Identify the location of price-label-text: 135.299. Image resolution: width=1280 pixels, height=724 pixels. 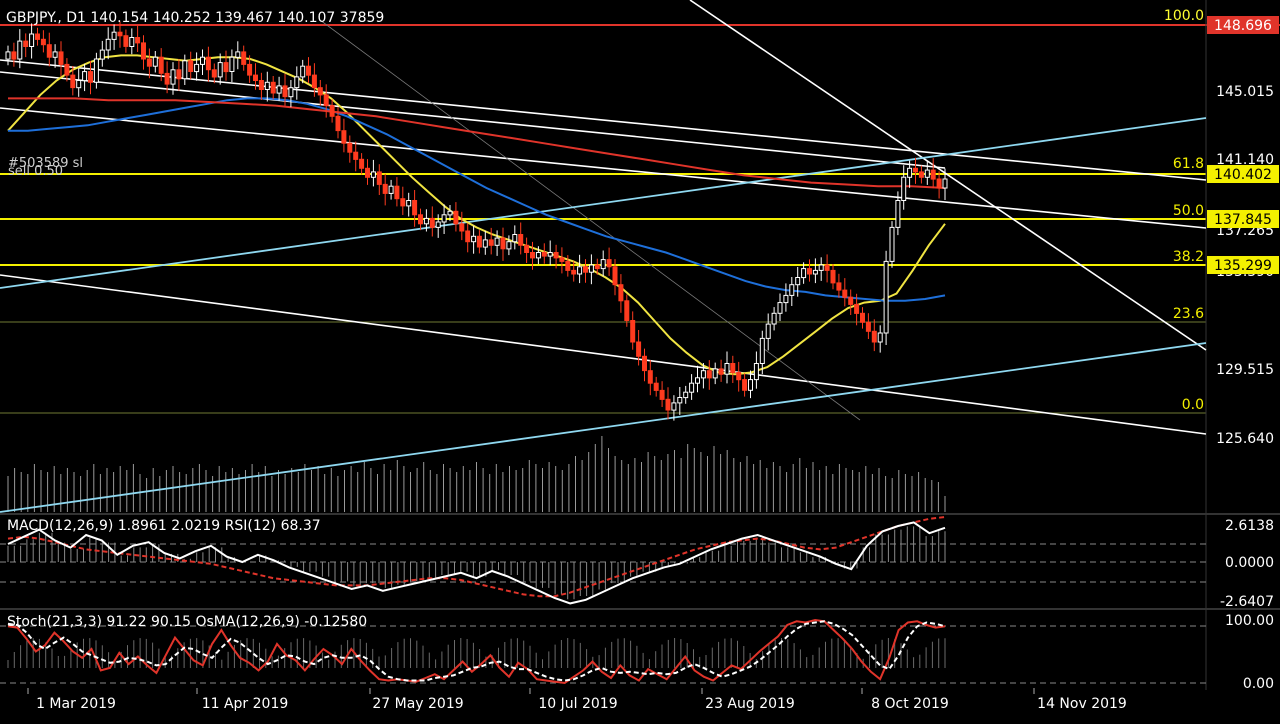
(1243, 266).